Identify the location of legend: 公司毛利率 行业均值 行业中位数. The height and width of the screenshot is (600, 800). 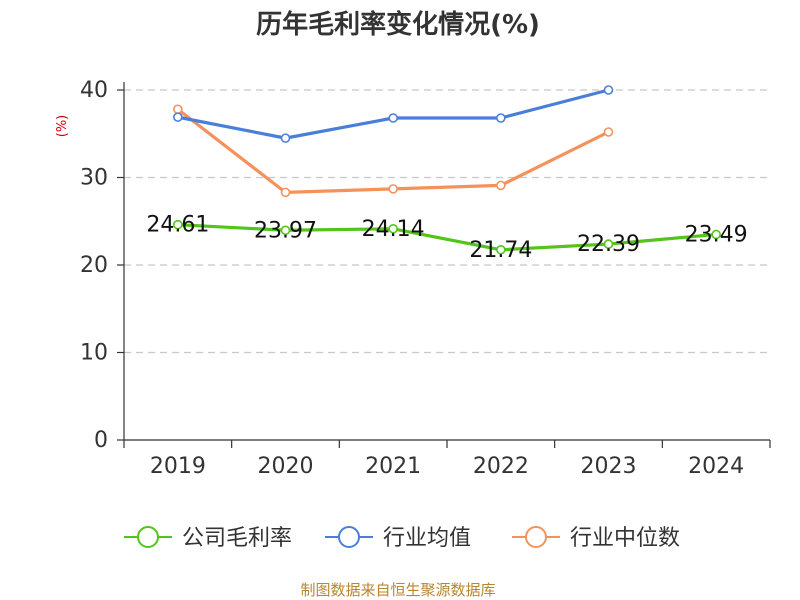
(402, 538).